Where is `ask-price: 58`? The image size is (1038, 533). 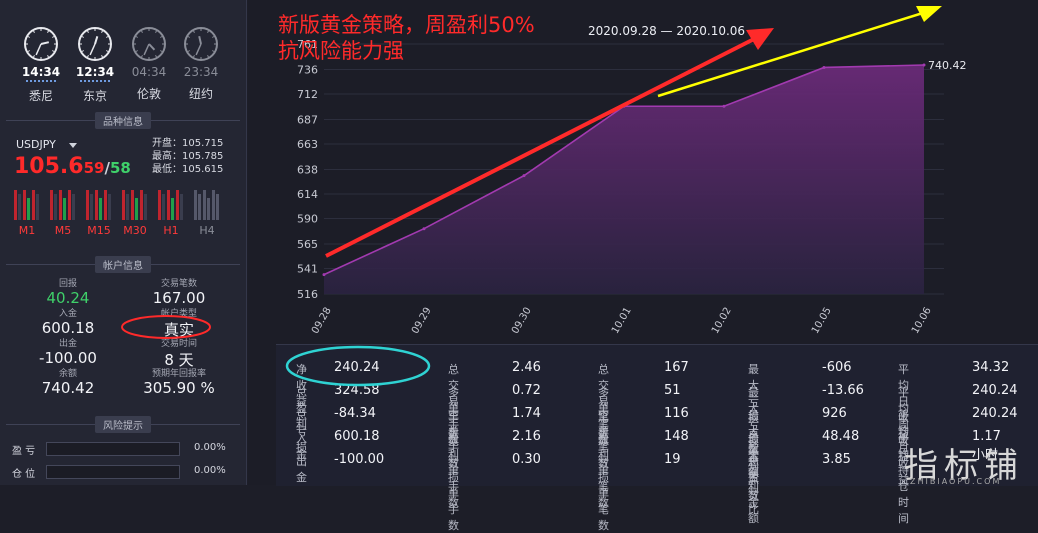
ask-price: 58 is located at coordinates (120, 168).